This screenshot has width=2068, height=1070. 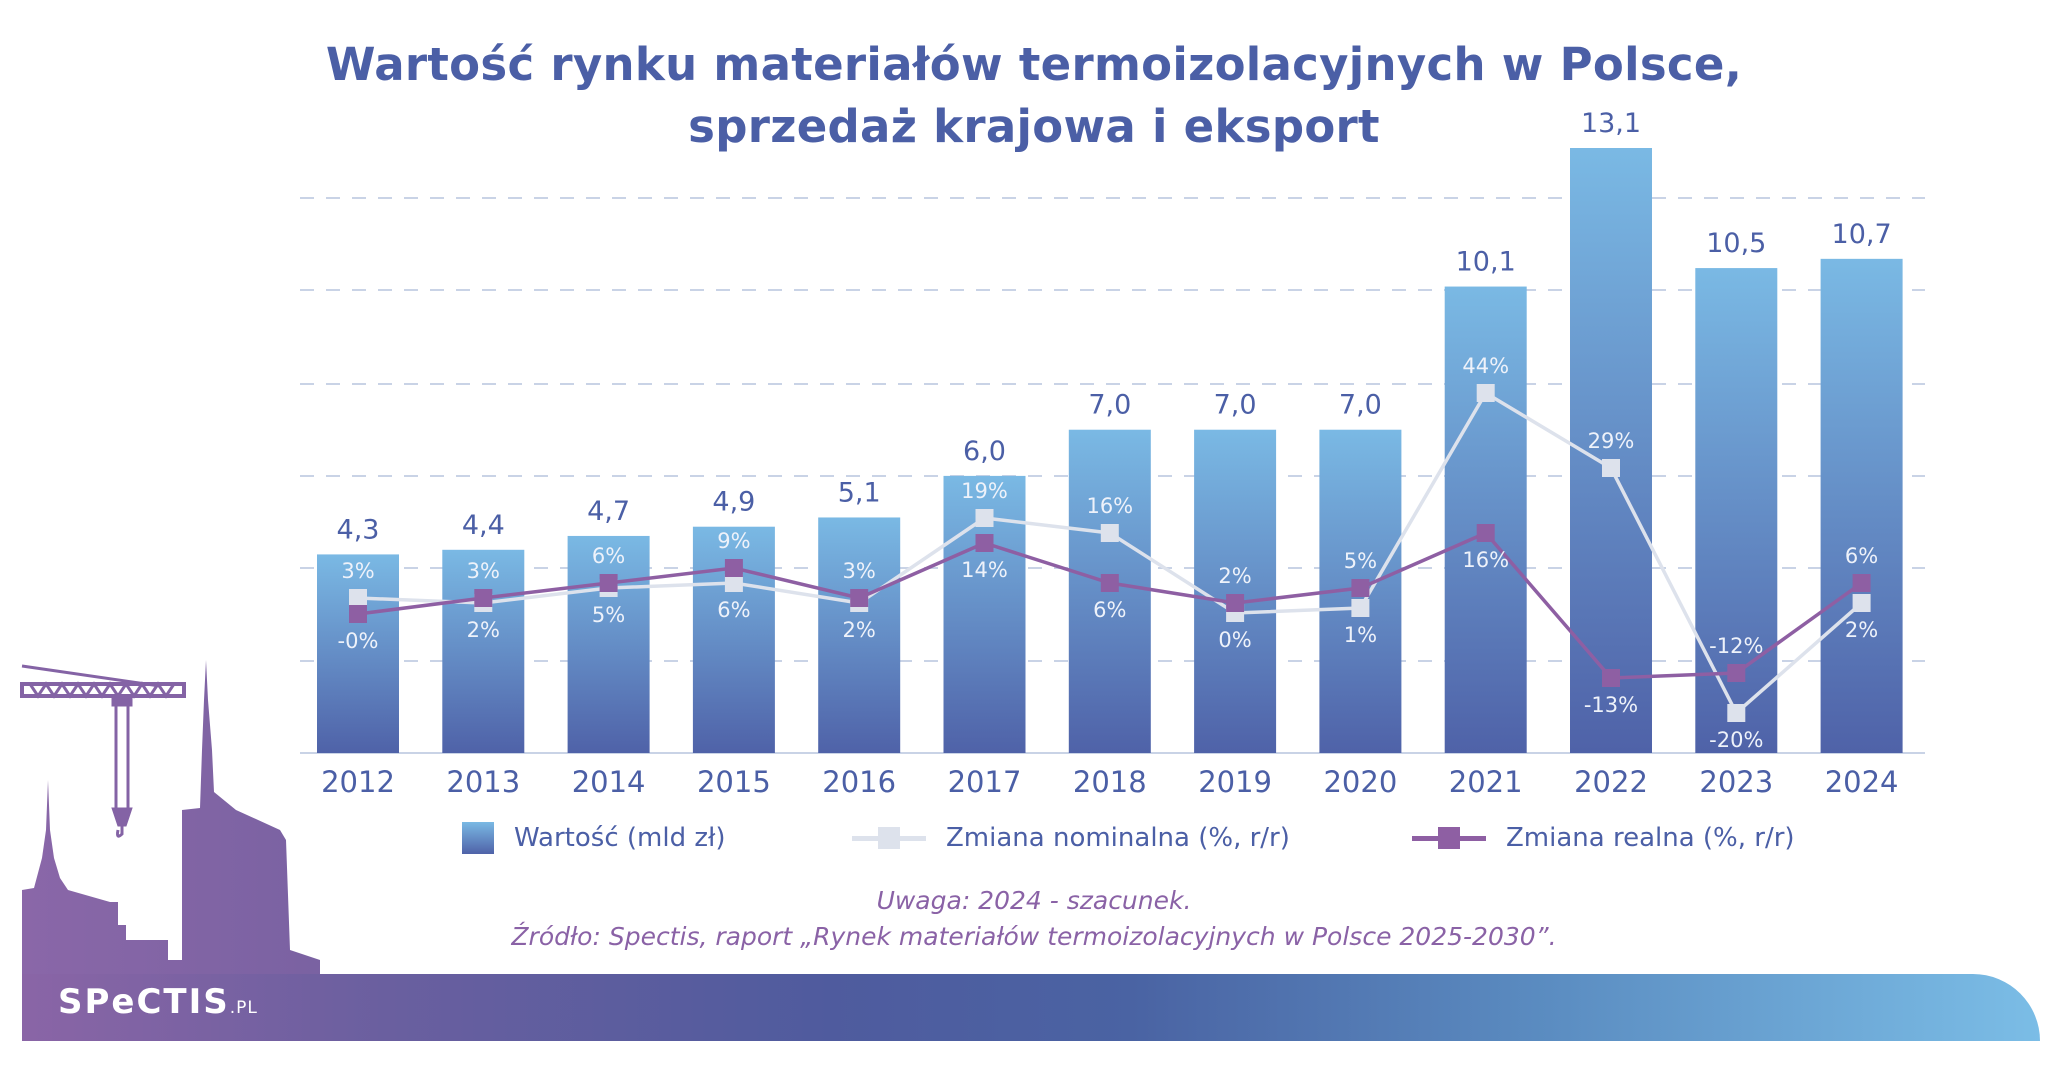 What do you see at coordinates (985, 782) in the screenshot?
I see `x-tick-label: 2017` at bounding box center [985, 782].